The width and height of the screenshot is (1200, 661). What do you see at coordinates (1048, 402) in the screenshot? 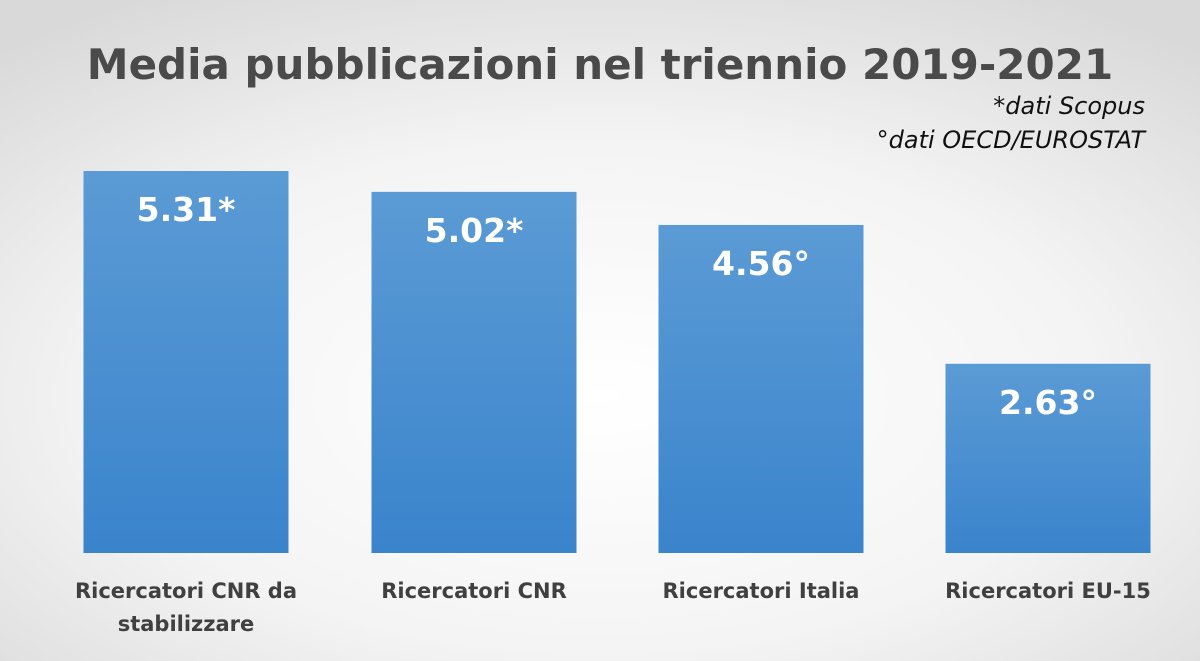
I see `data-label-4: 2.63°` at bounding box center [1048, 402].